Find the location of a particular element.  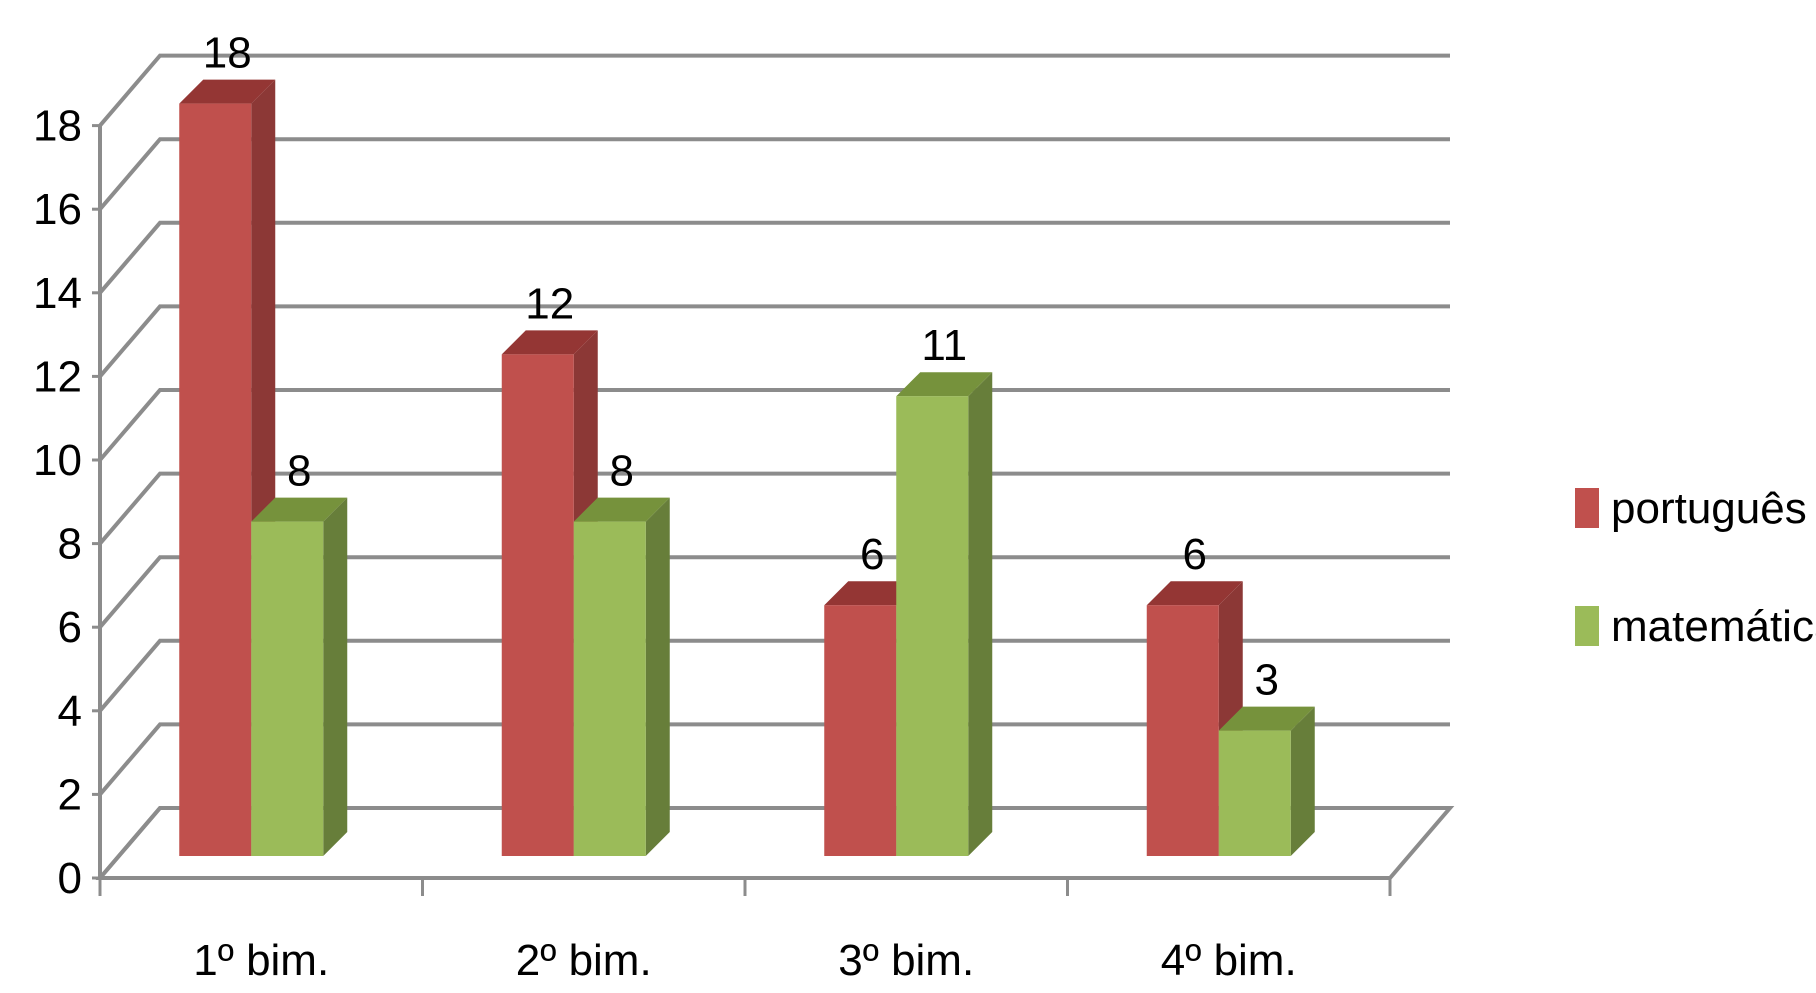

x-category-label: 2º bim. is located at coordinates (584, 960).